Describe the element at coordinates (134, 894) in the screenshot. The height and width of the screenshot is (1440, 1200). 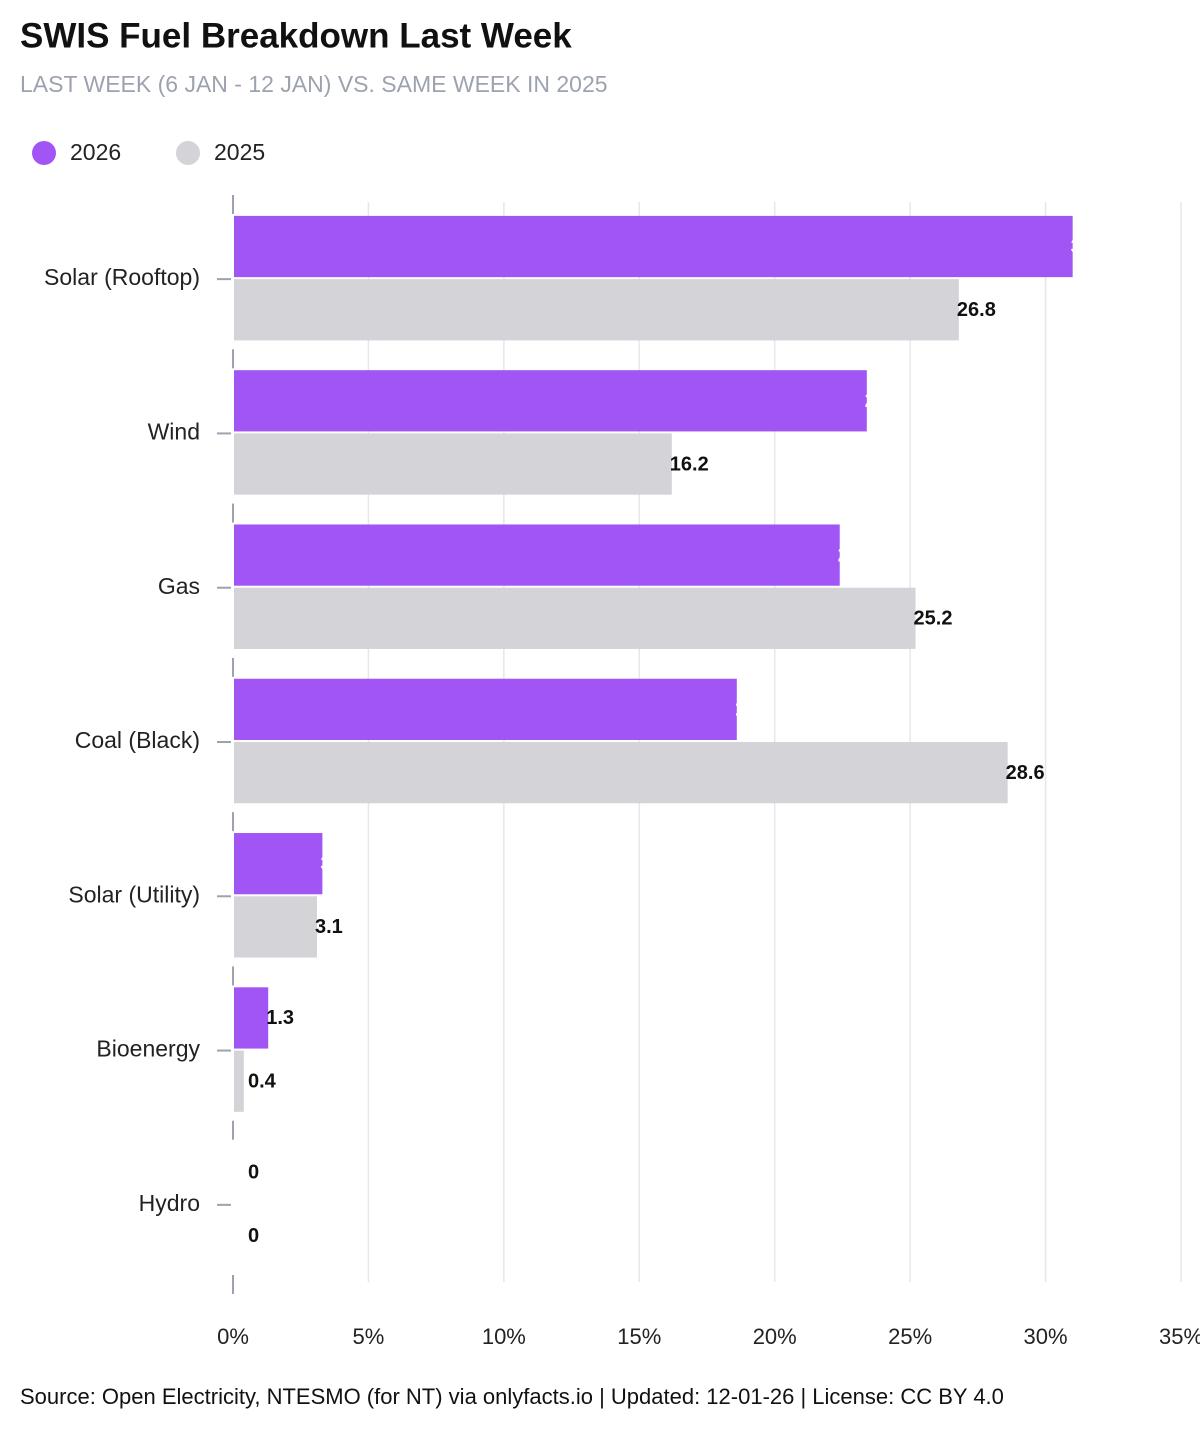
I see `y-tick-label: Solar (Utility)` at that location.